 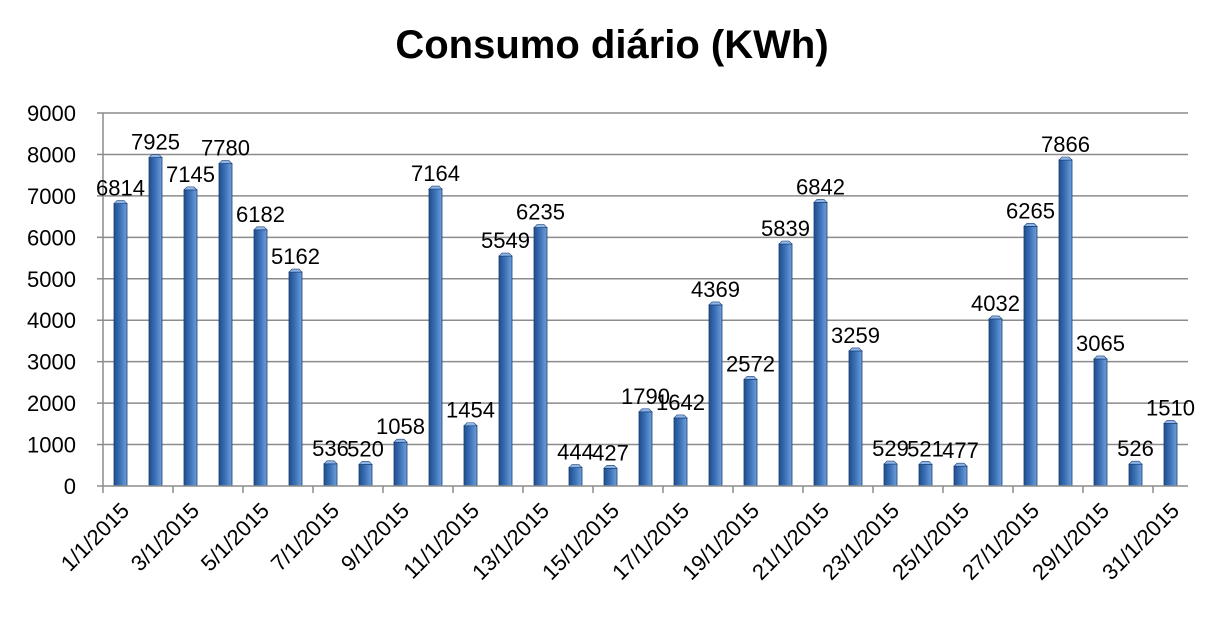 What do you see at coordinates (925, 448) in the screenshot?
I see `data-label: 521` at bounding box center [925, 448].